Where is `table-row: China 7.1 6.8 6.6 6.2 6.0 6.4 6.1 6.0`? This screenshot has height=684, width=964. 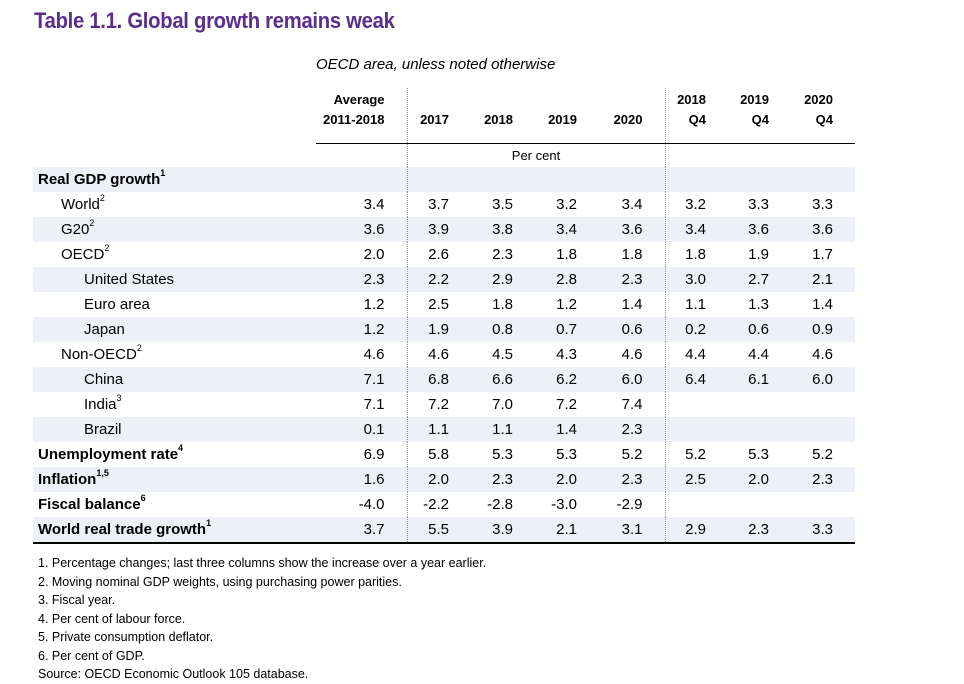 table-row: China 7.1 6.8 6.6 6.2 6.0 6.4 6.1 6.0 is located at coordinates (444, 379).